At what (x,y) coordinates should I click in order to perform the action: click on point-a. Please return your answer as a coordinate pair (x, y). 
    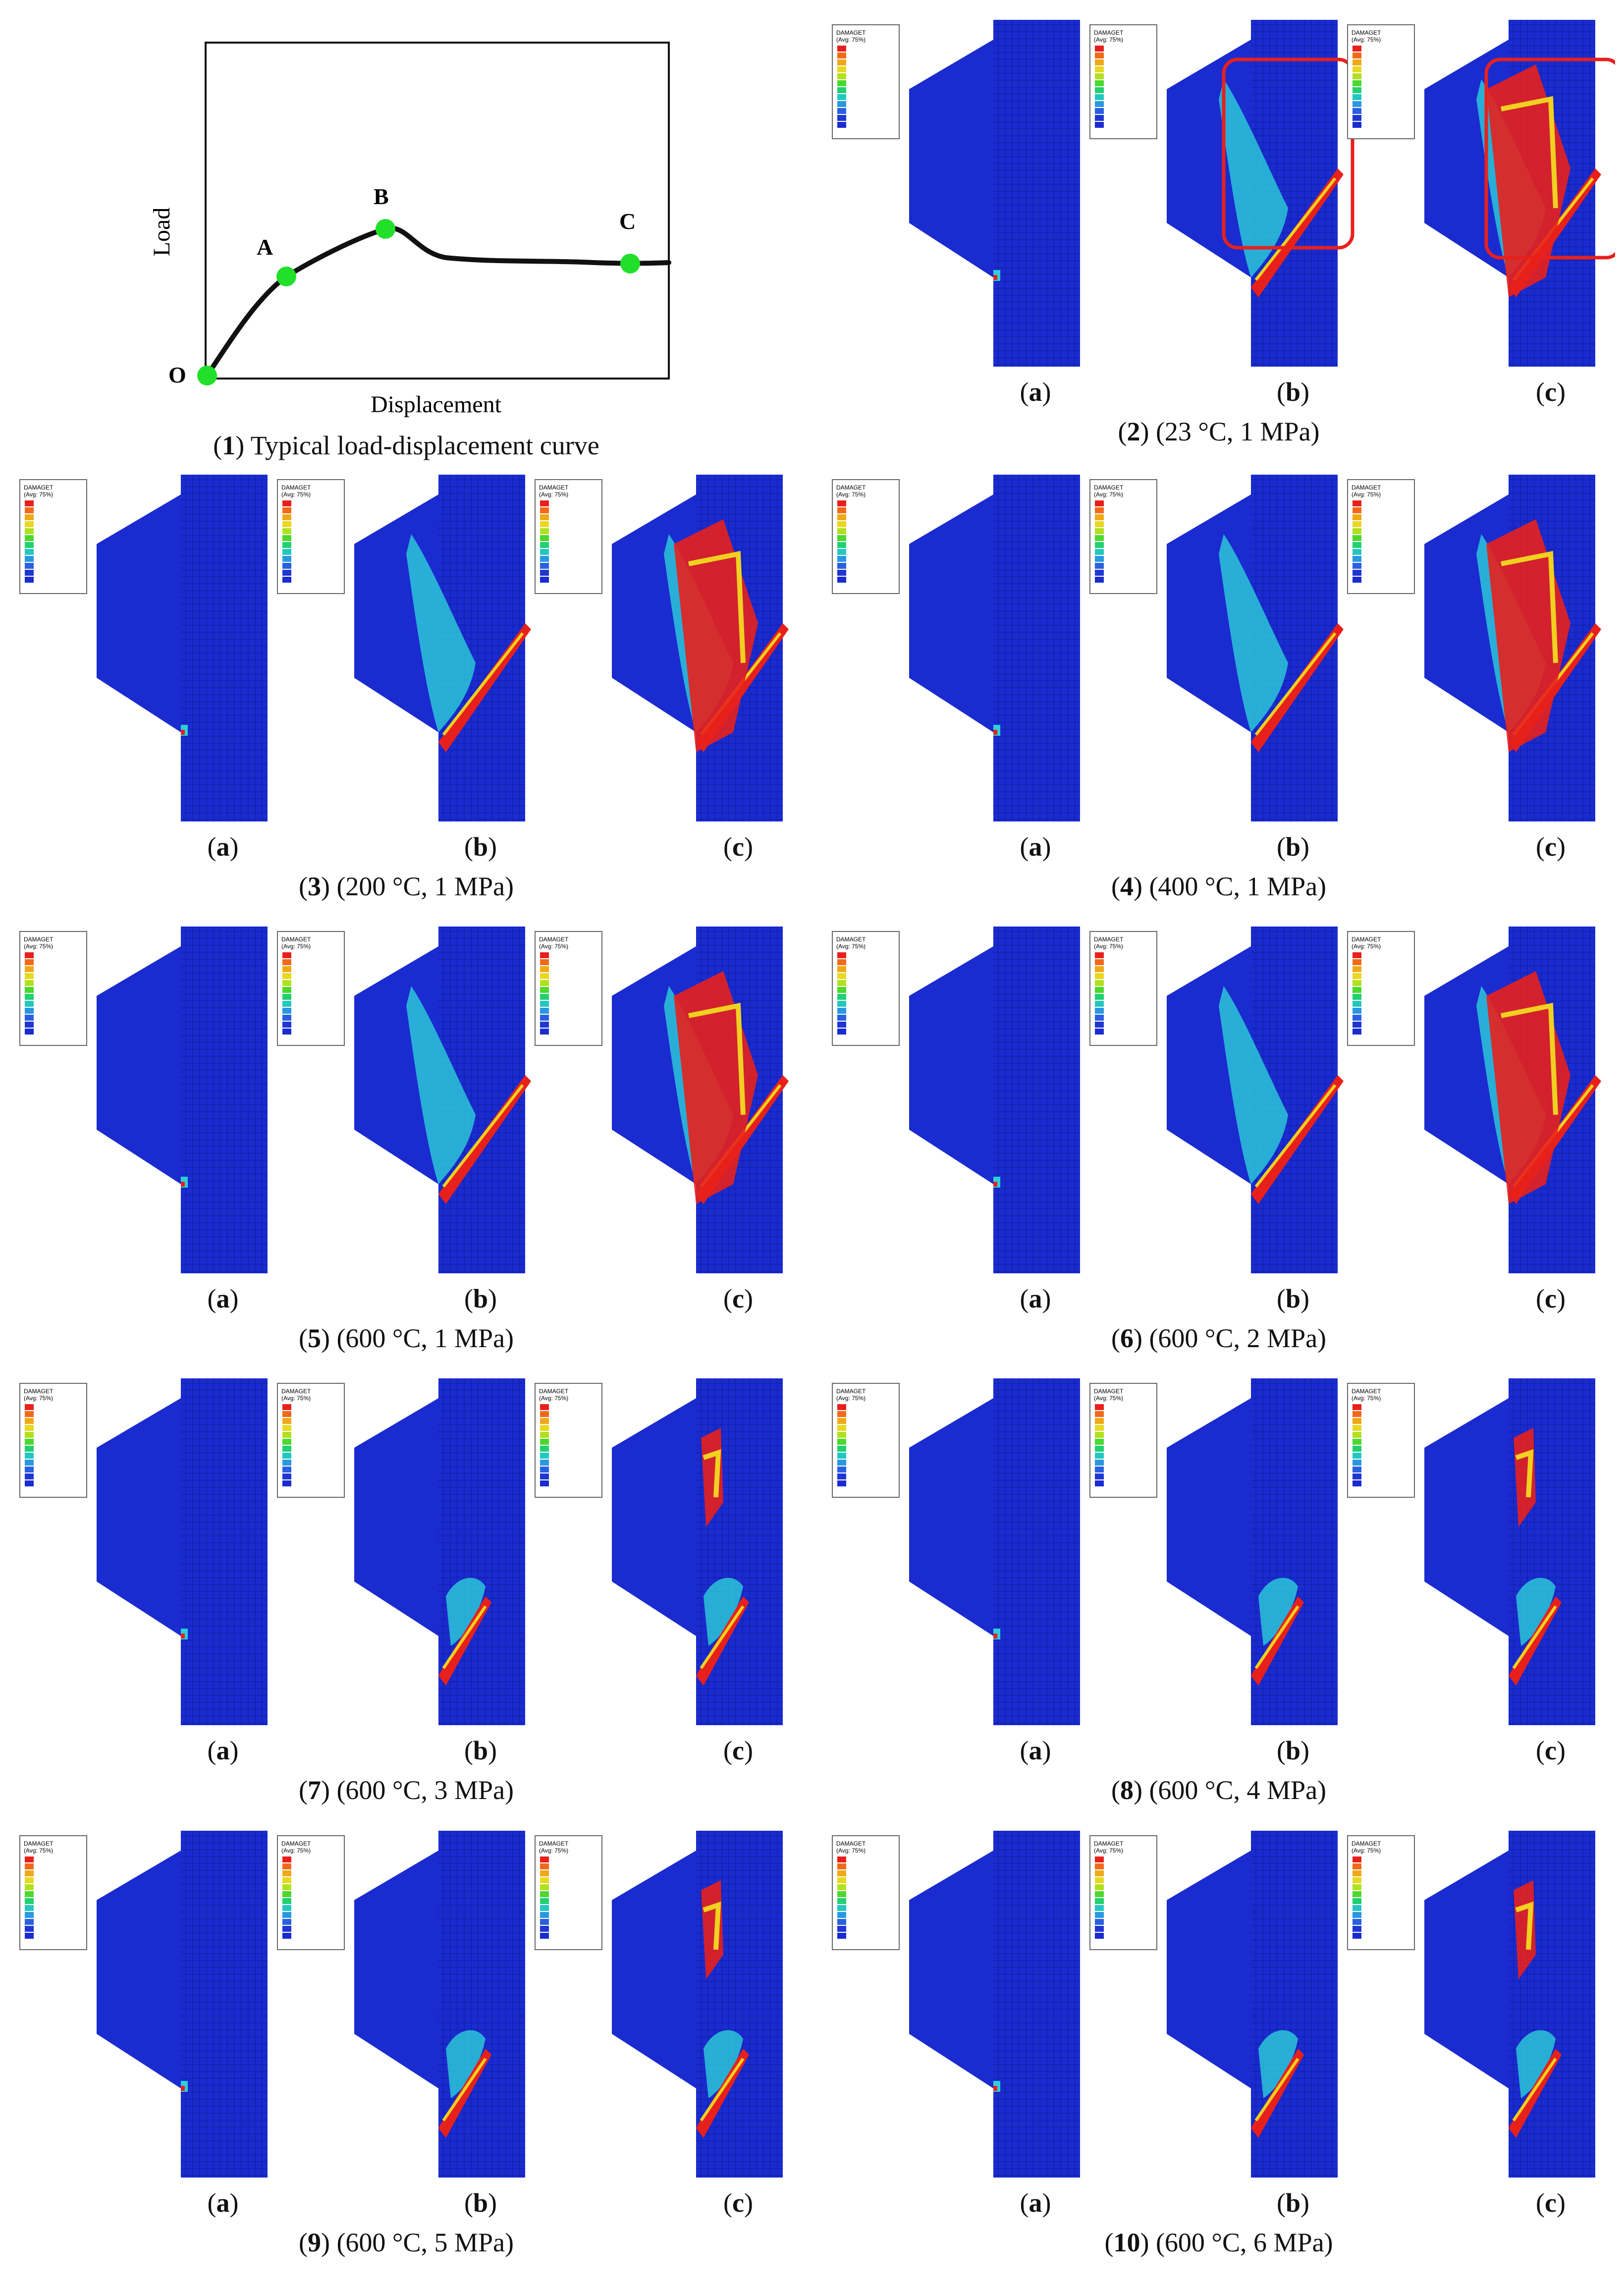
    Looking at the image, I should click on (286, 276).